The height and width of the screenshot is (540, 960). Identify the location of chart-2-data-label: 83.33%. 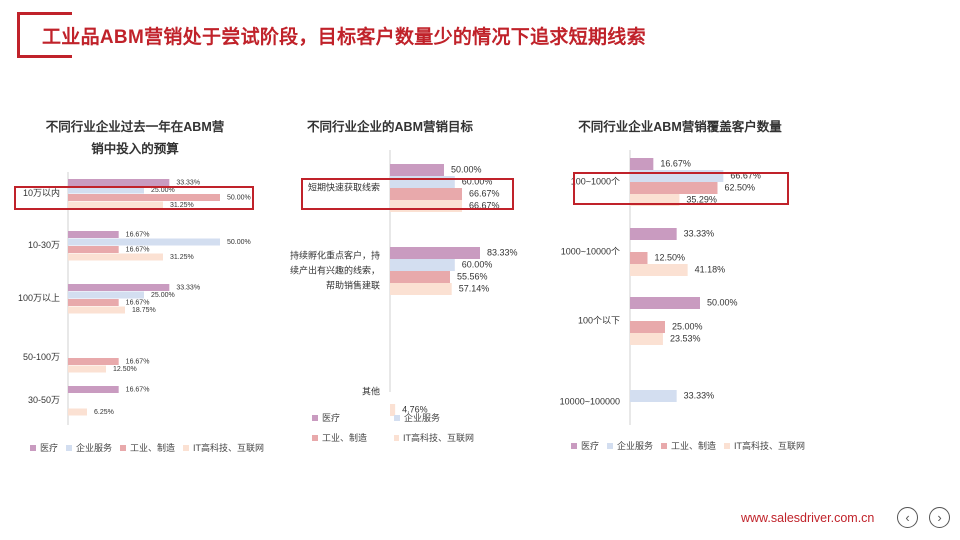
(502, 252).